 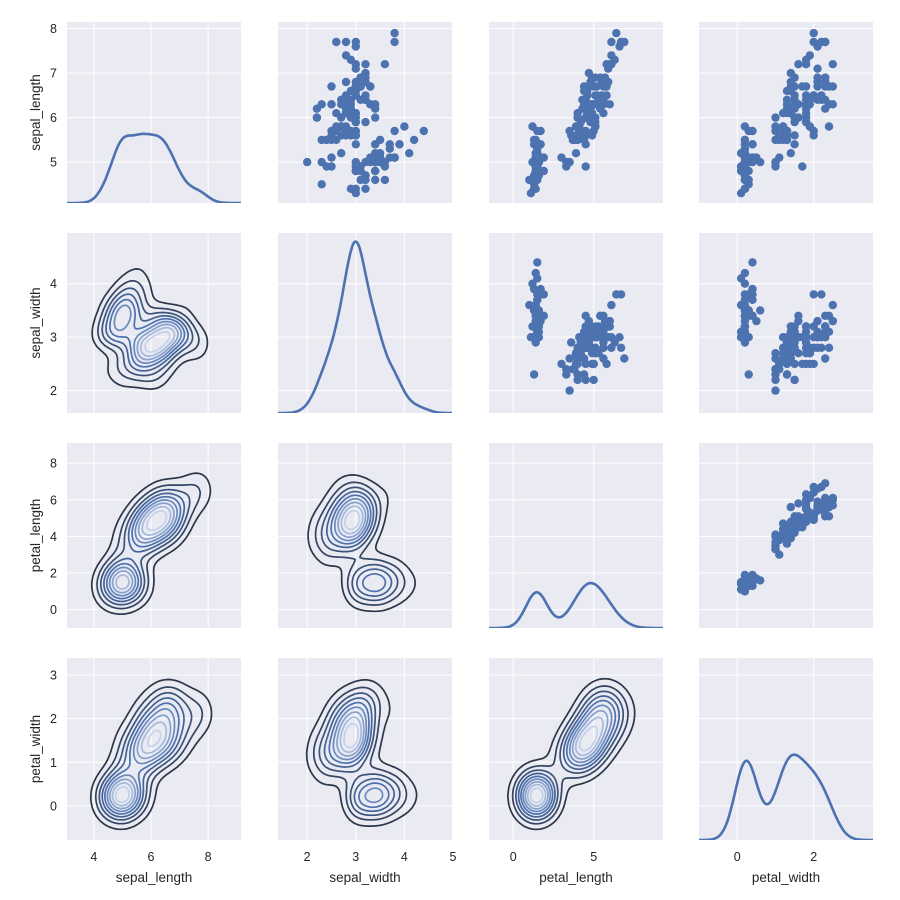 I want to click on panel-sepal_length-vs-sepal_length, so click(x=154, y=112).